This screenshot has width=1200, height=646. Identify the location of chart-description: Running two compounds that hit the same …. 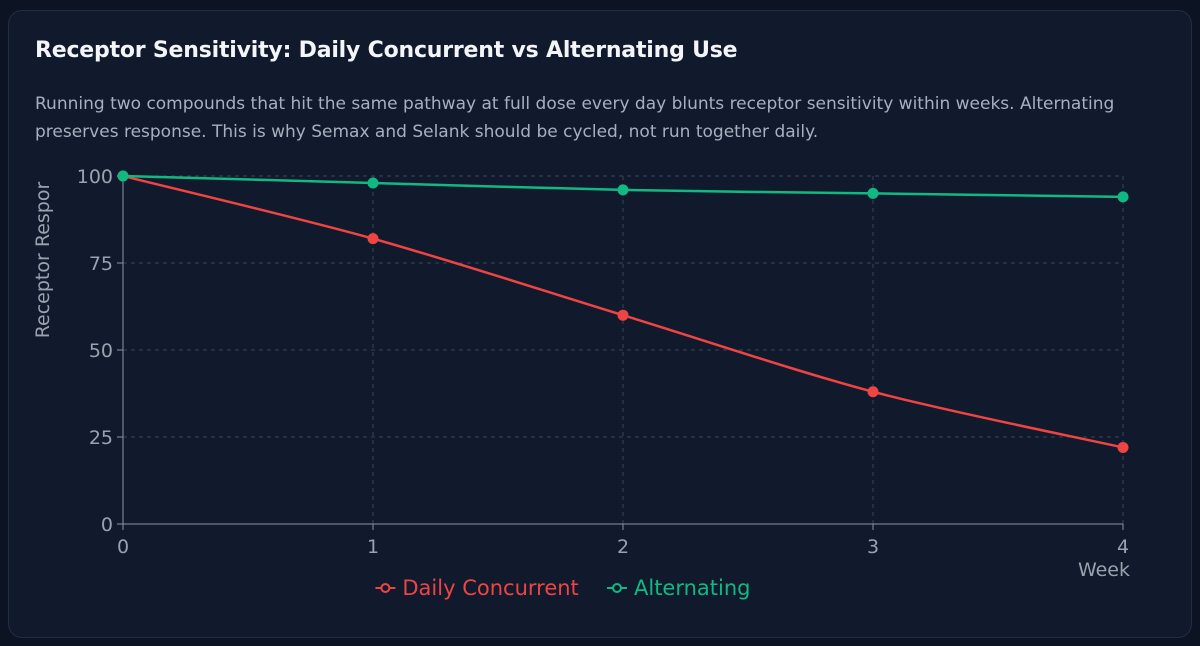
(575, 118).